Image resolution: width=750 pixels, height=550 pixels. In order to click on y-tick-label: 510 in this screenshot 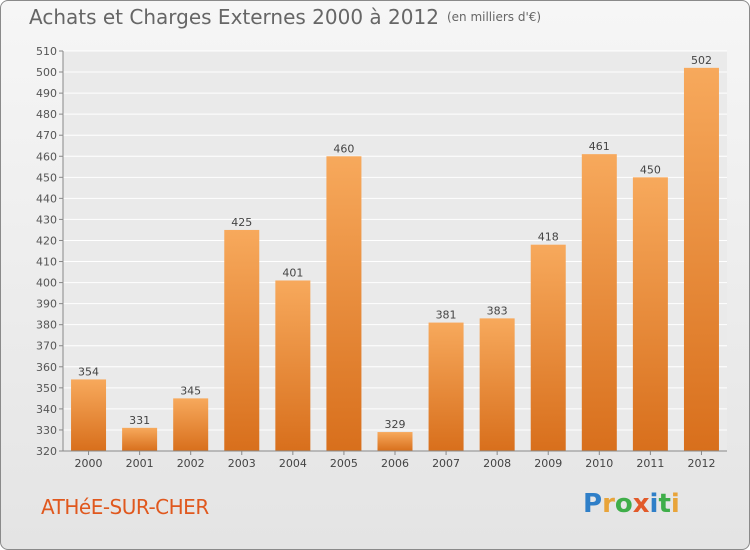, I will do `click(46, 51)`.